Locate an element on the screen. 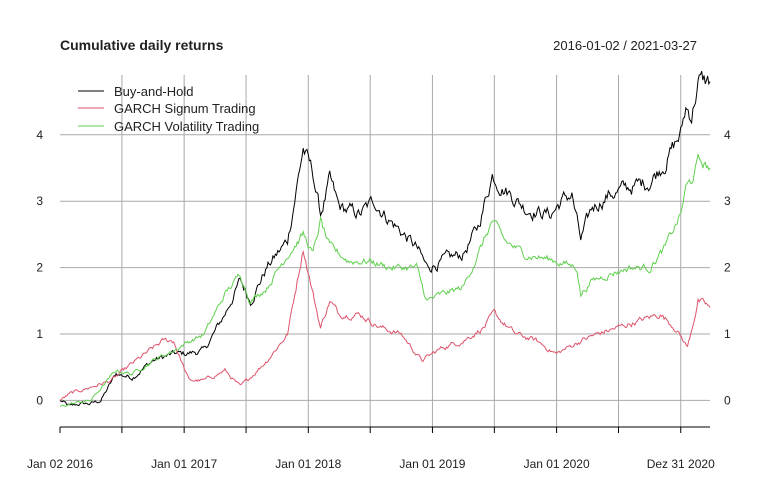 The height and width of the screenshot is (480, 768). x-tick-label: Dez 31 2020 is located at coordinates (681, 464).